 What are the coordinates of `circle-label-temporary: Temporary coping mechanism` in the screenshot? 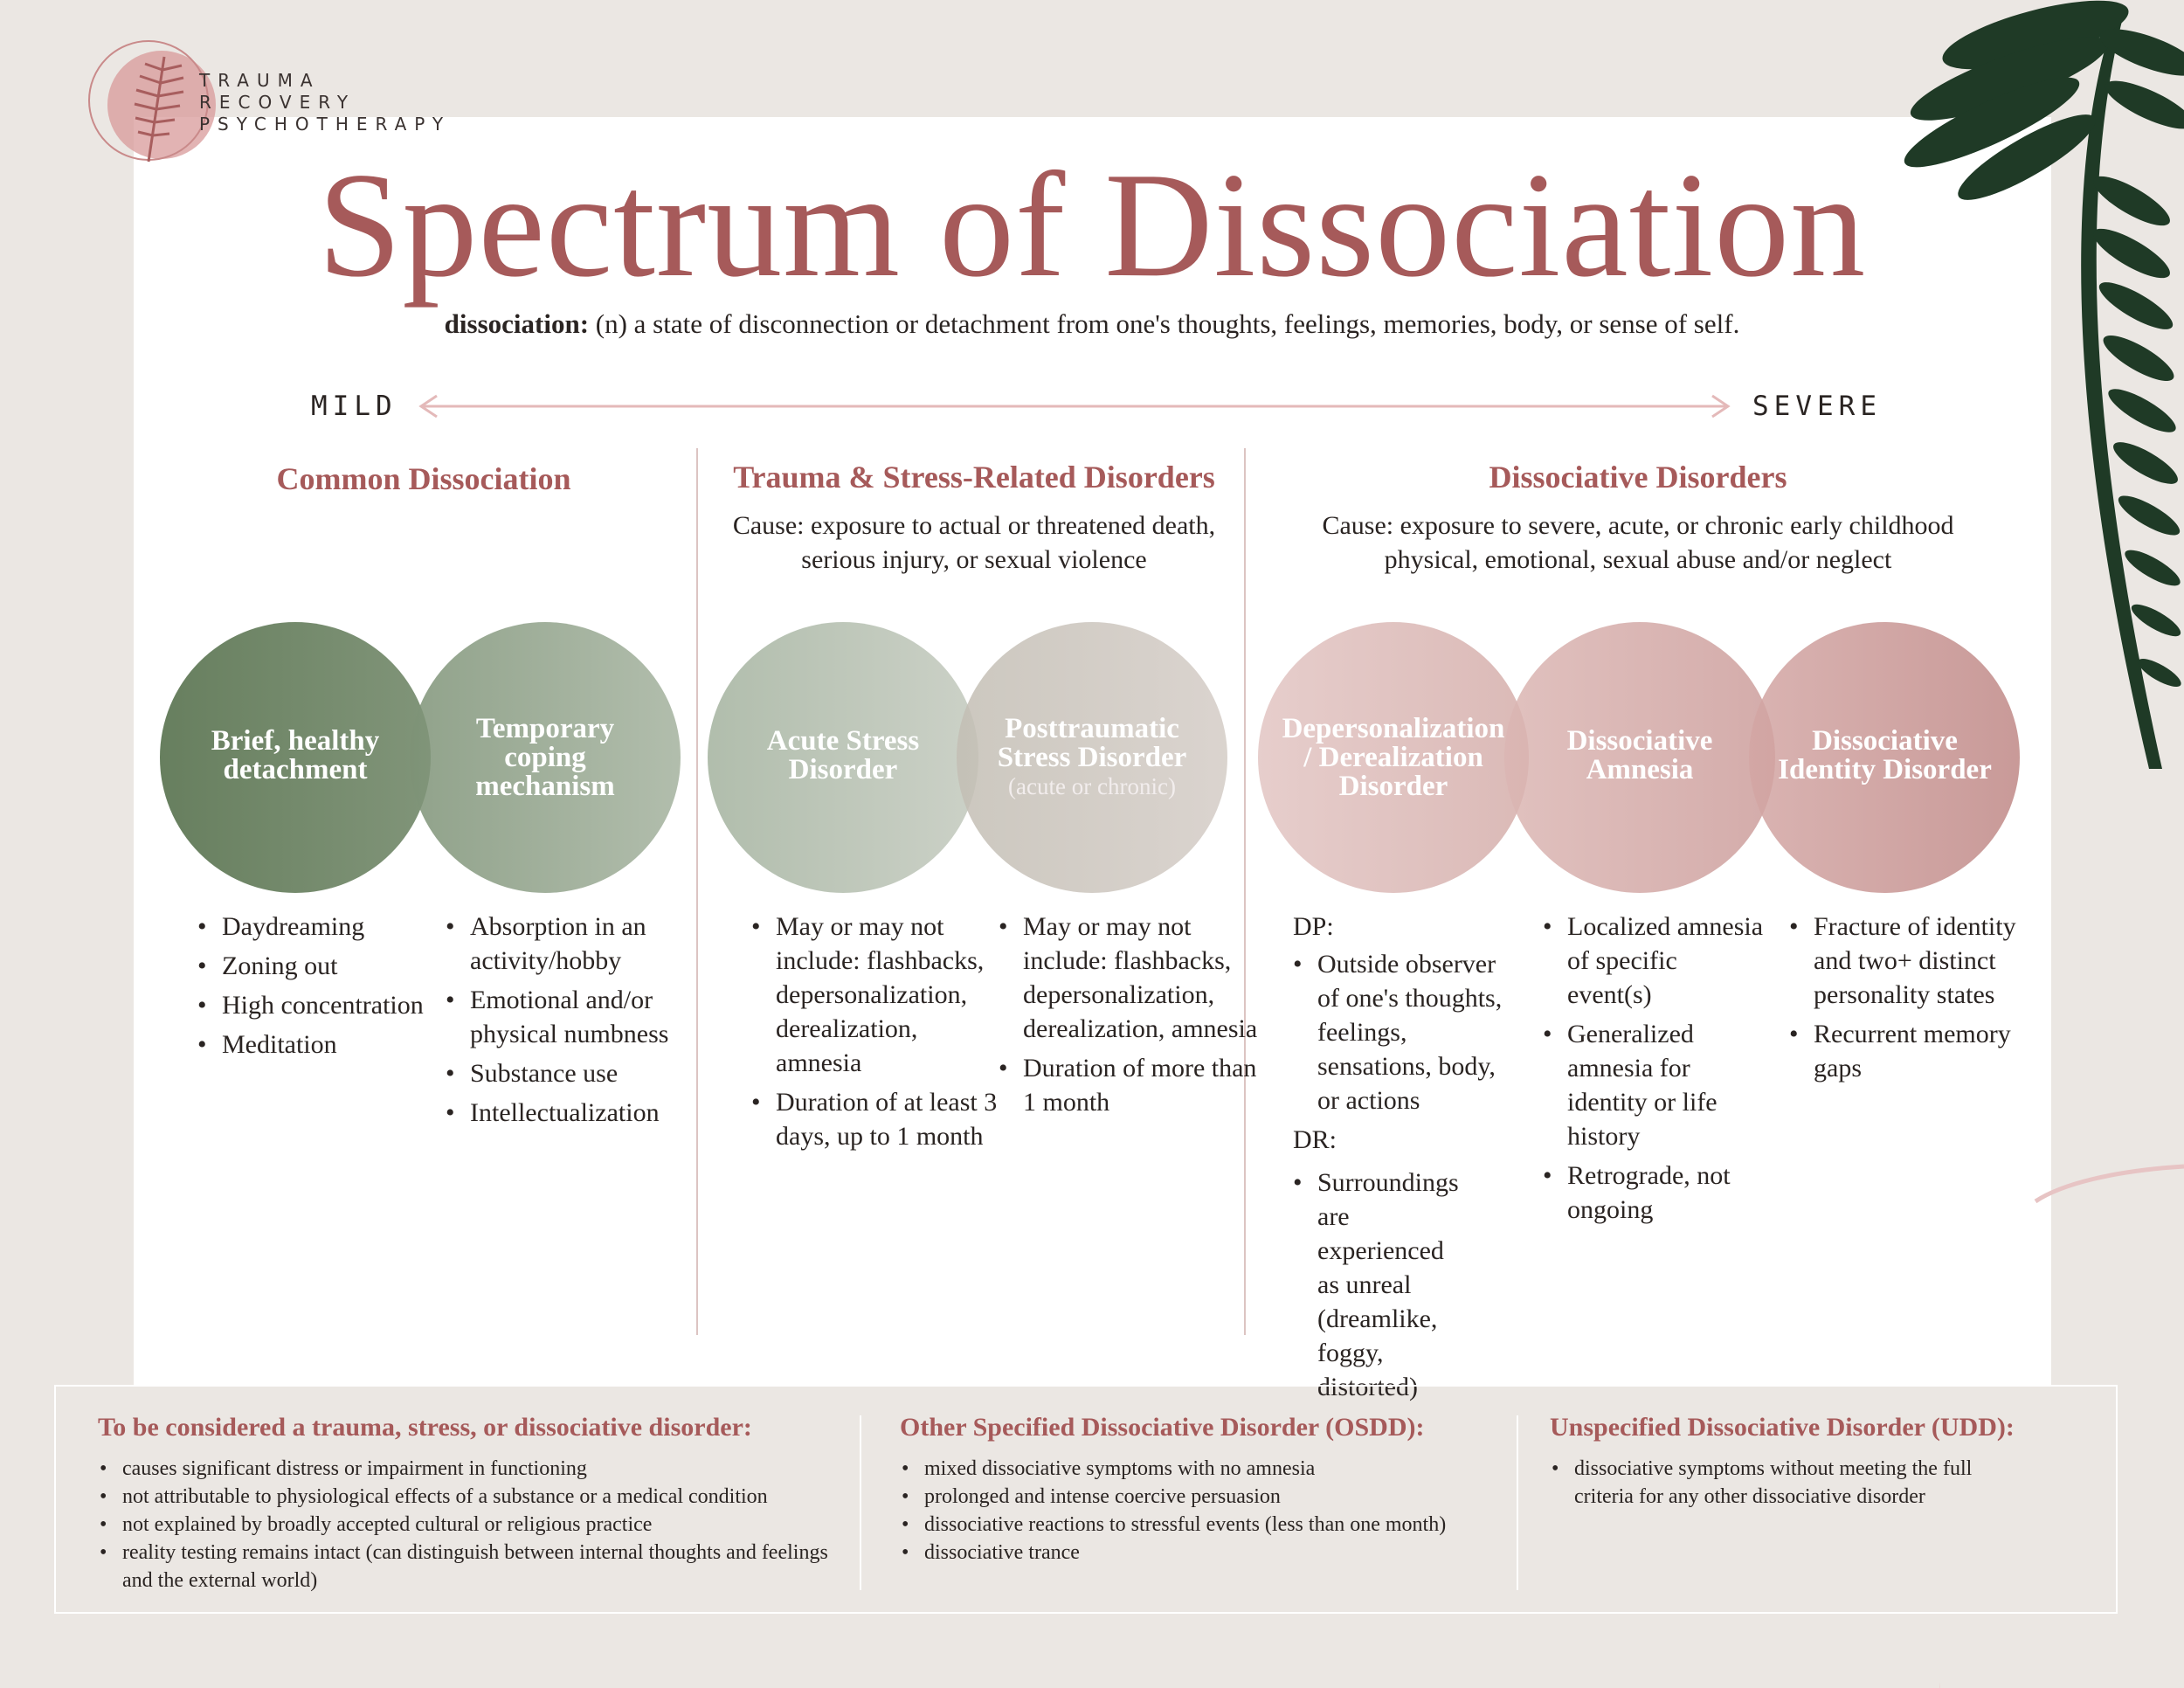 It's located at (545, 757).